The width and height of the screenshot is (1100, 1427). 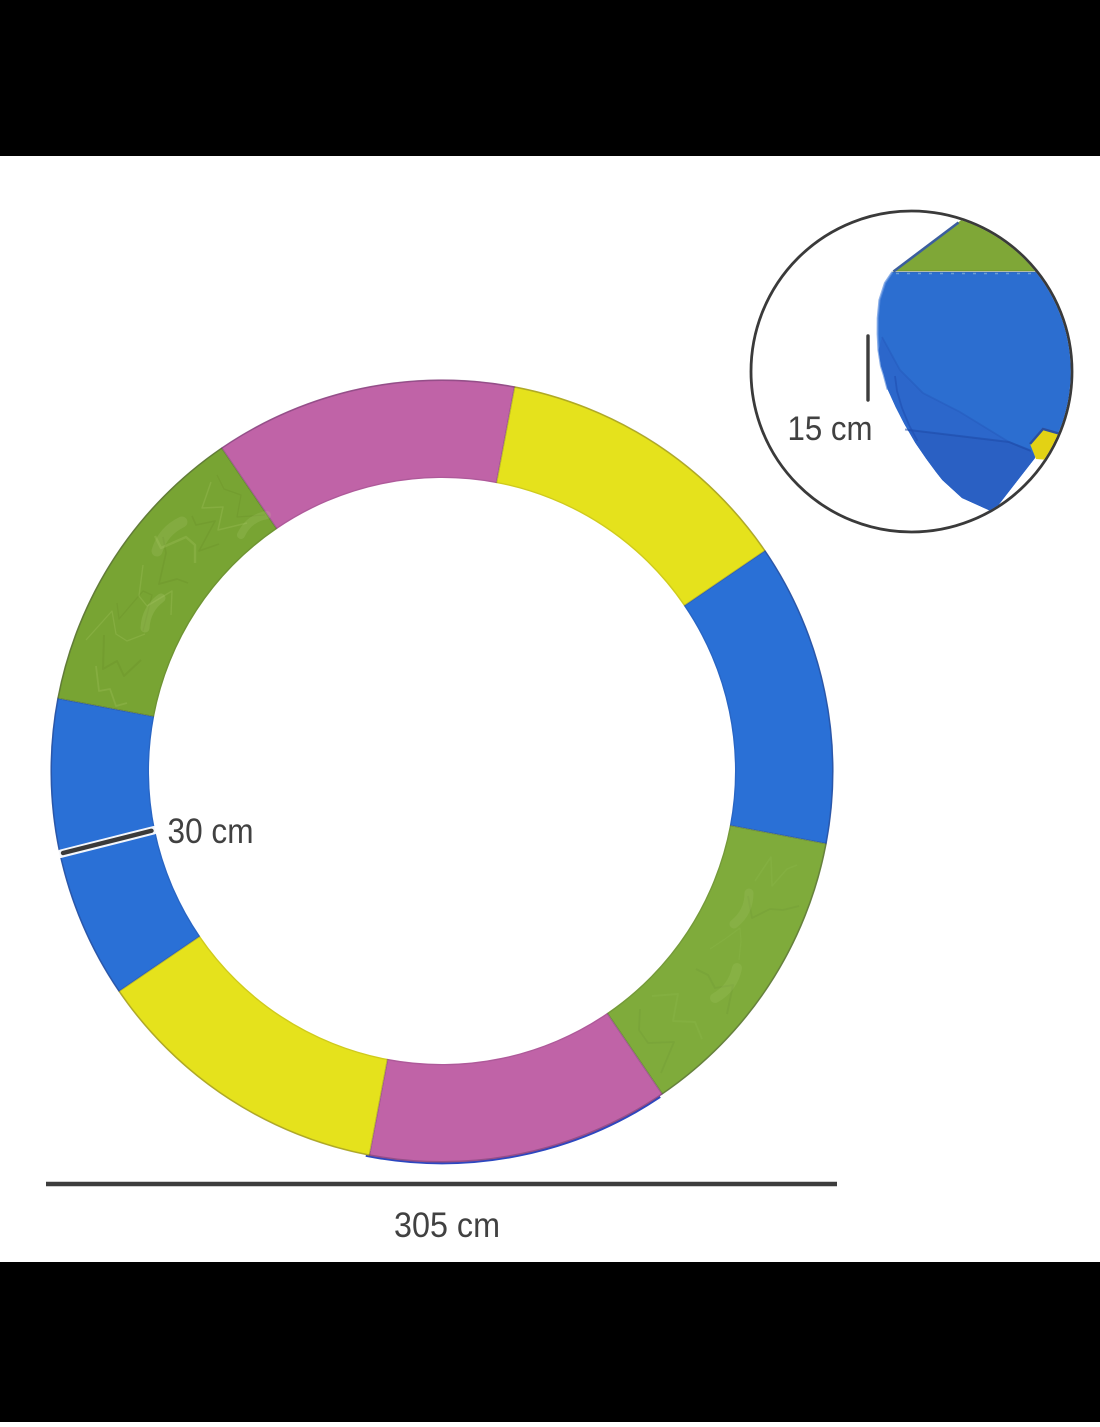 I want to click on svg-text: 305 cm, so click(x=447, y=1225).